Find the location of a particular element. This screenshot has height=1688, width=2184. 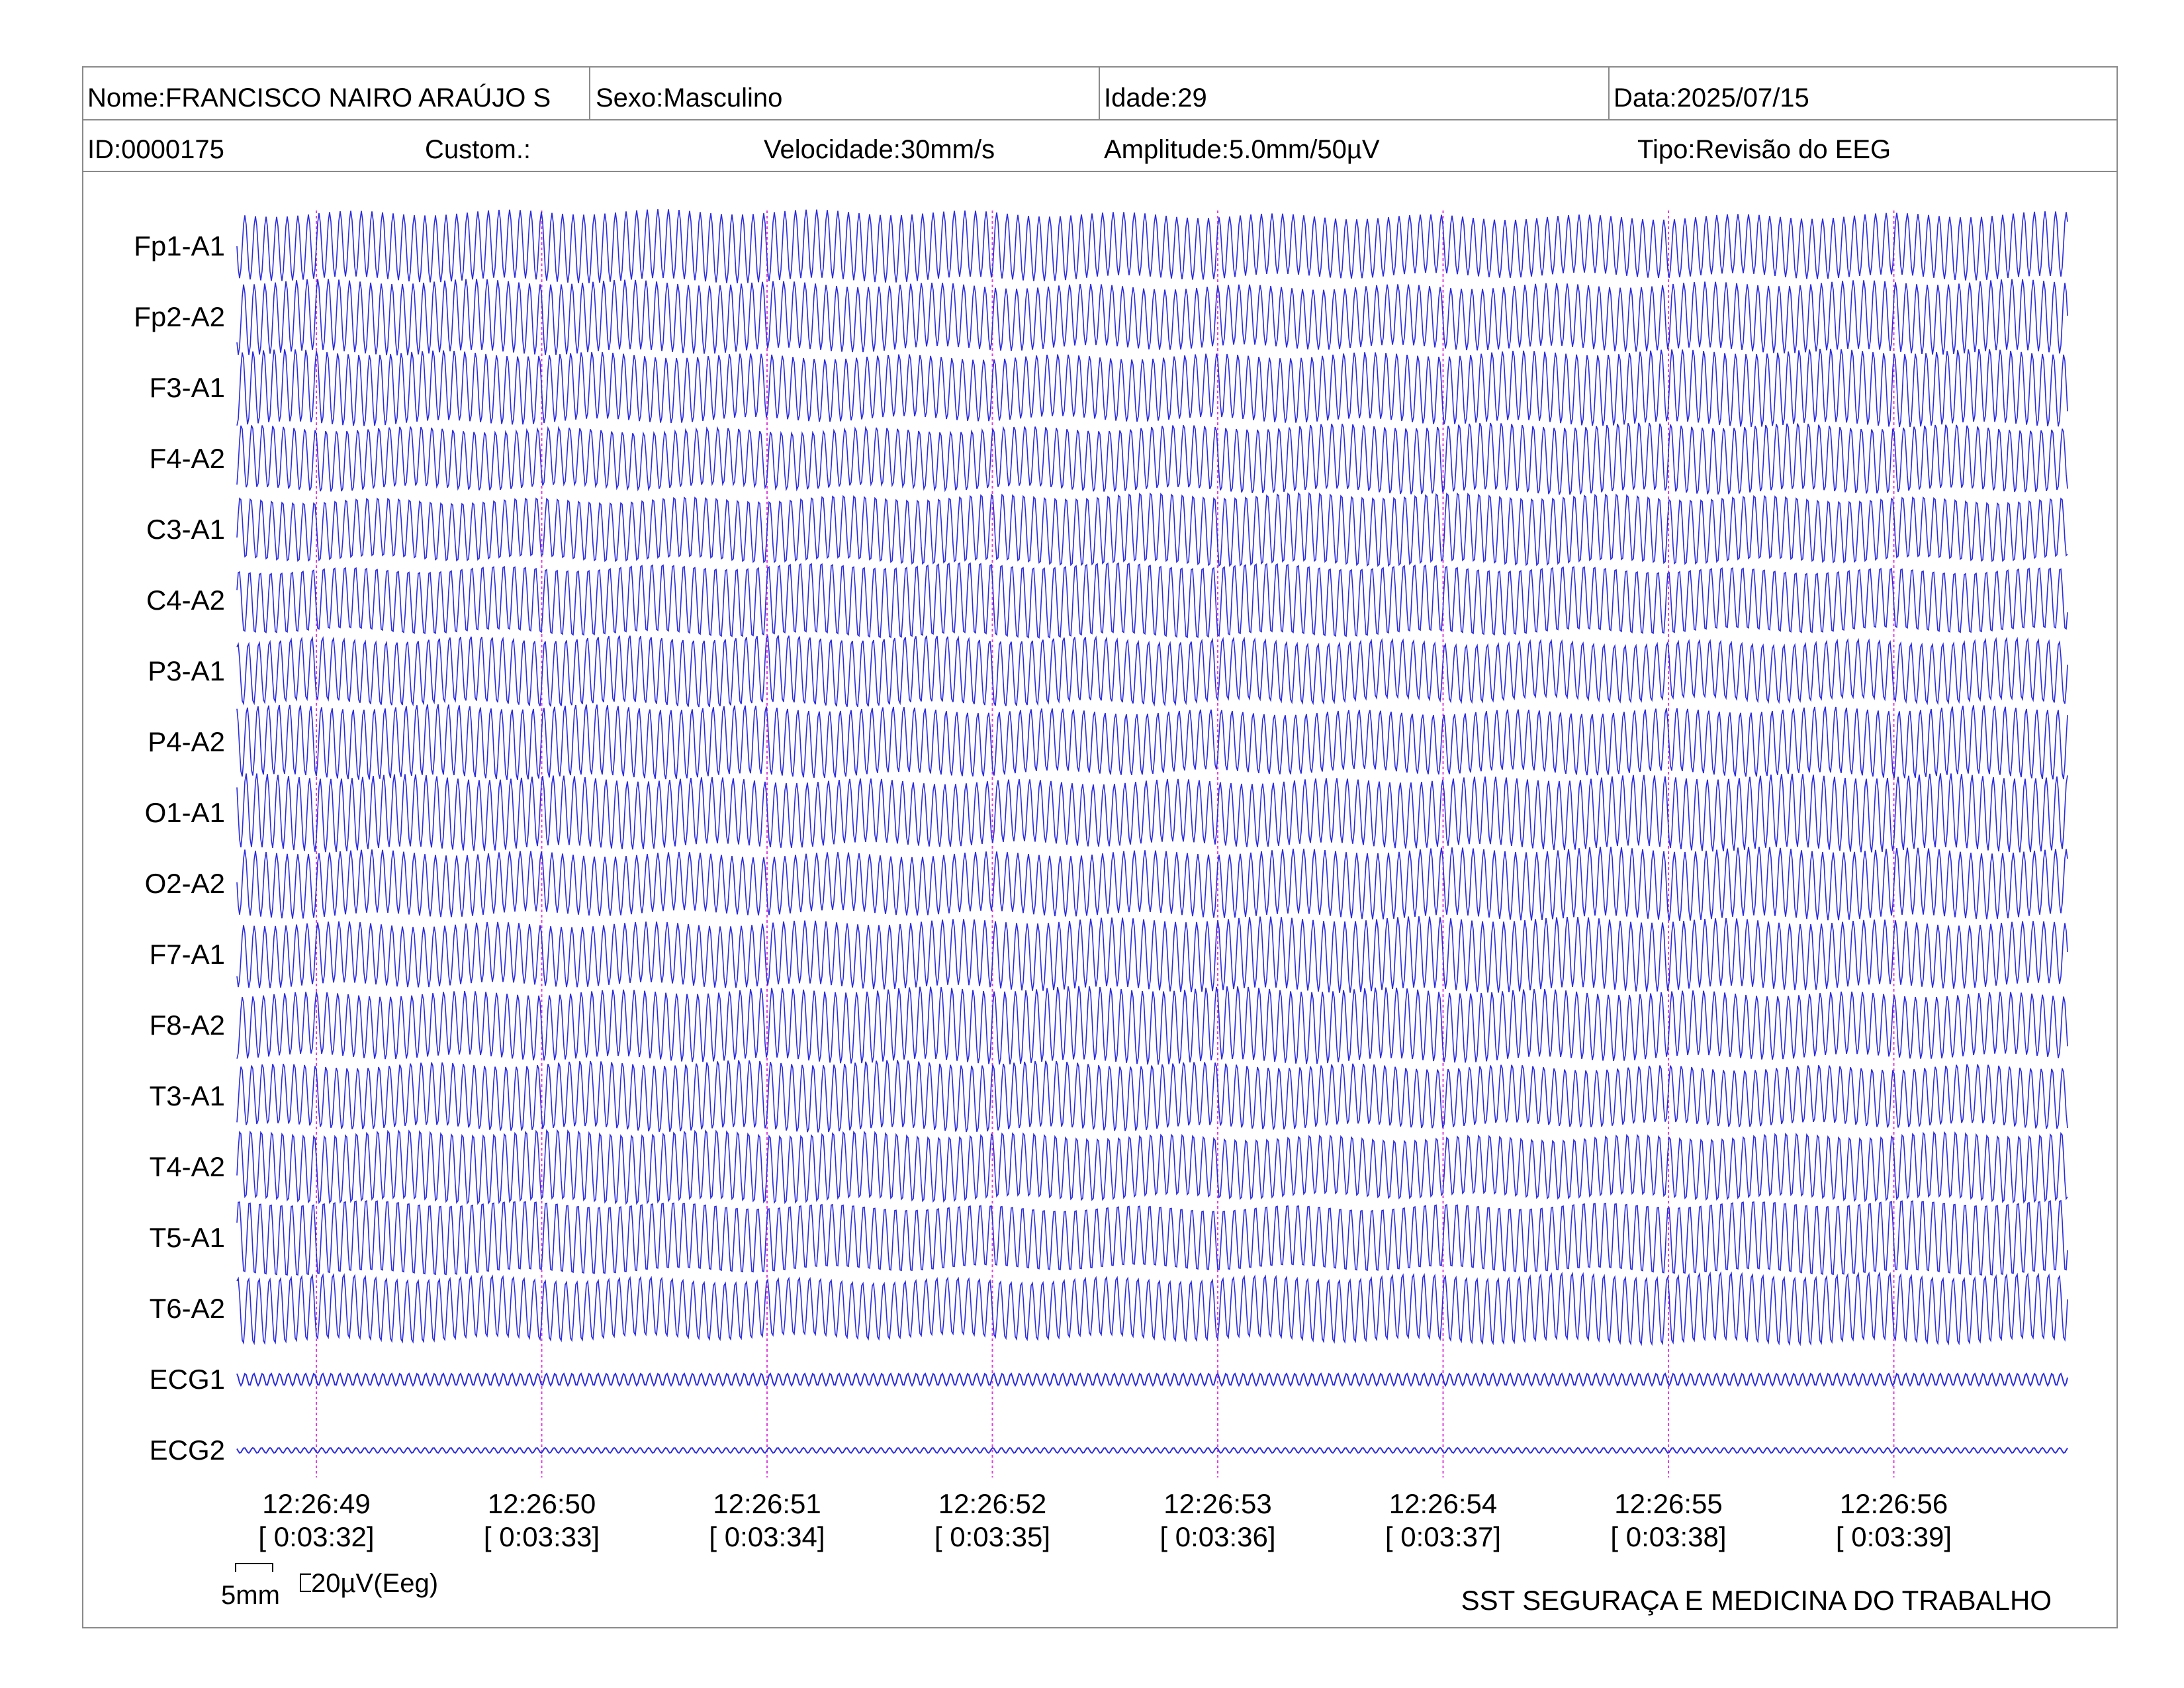

custom-field: Custom.: is located at coordinates (478, 149).